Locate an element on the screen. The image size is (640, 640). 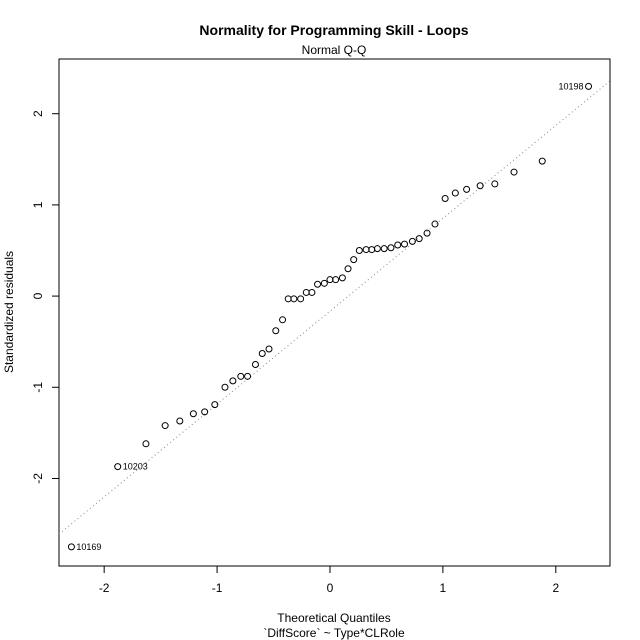
x-axis-formula-label: `DiffScore` ~ Type*CLRole is located at coordinates (334, 633).